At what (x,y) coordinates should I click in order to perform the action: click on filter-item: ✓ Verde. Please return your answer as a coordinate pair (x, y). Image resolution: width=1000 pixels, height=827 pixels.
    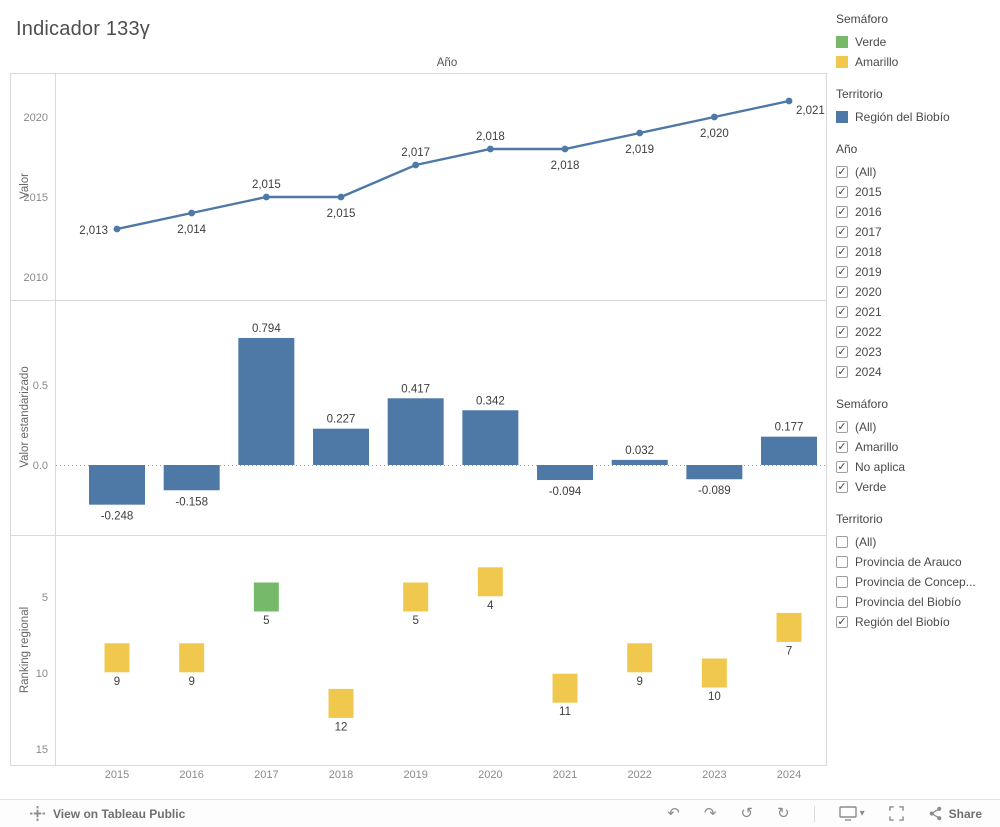
    Looking at the image, I should click on (916, 487).